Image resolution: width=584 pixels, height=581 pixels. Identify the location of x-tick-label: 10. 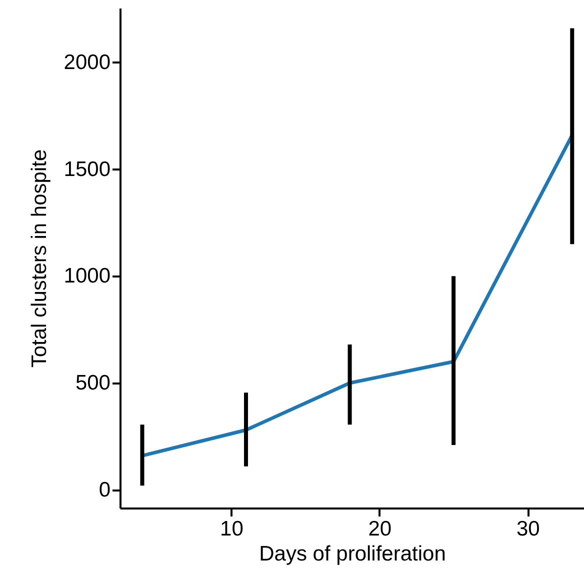
(232, 529).